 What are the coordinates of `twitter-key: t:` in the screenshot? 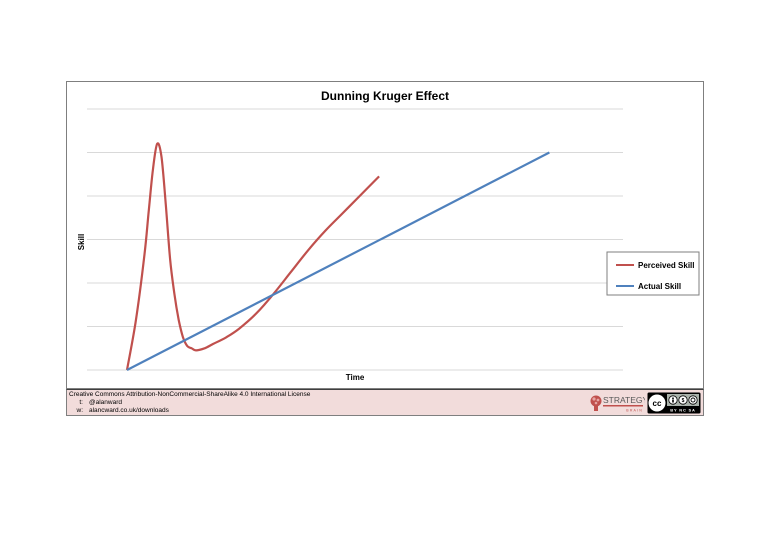 It's located at (81, 402).